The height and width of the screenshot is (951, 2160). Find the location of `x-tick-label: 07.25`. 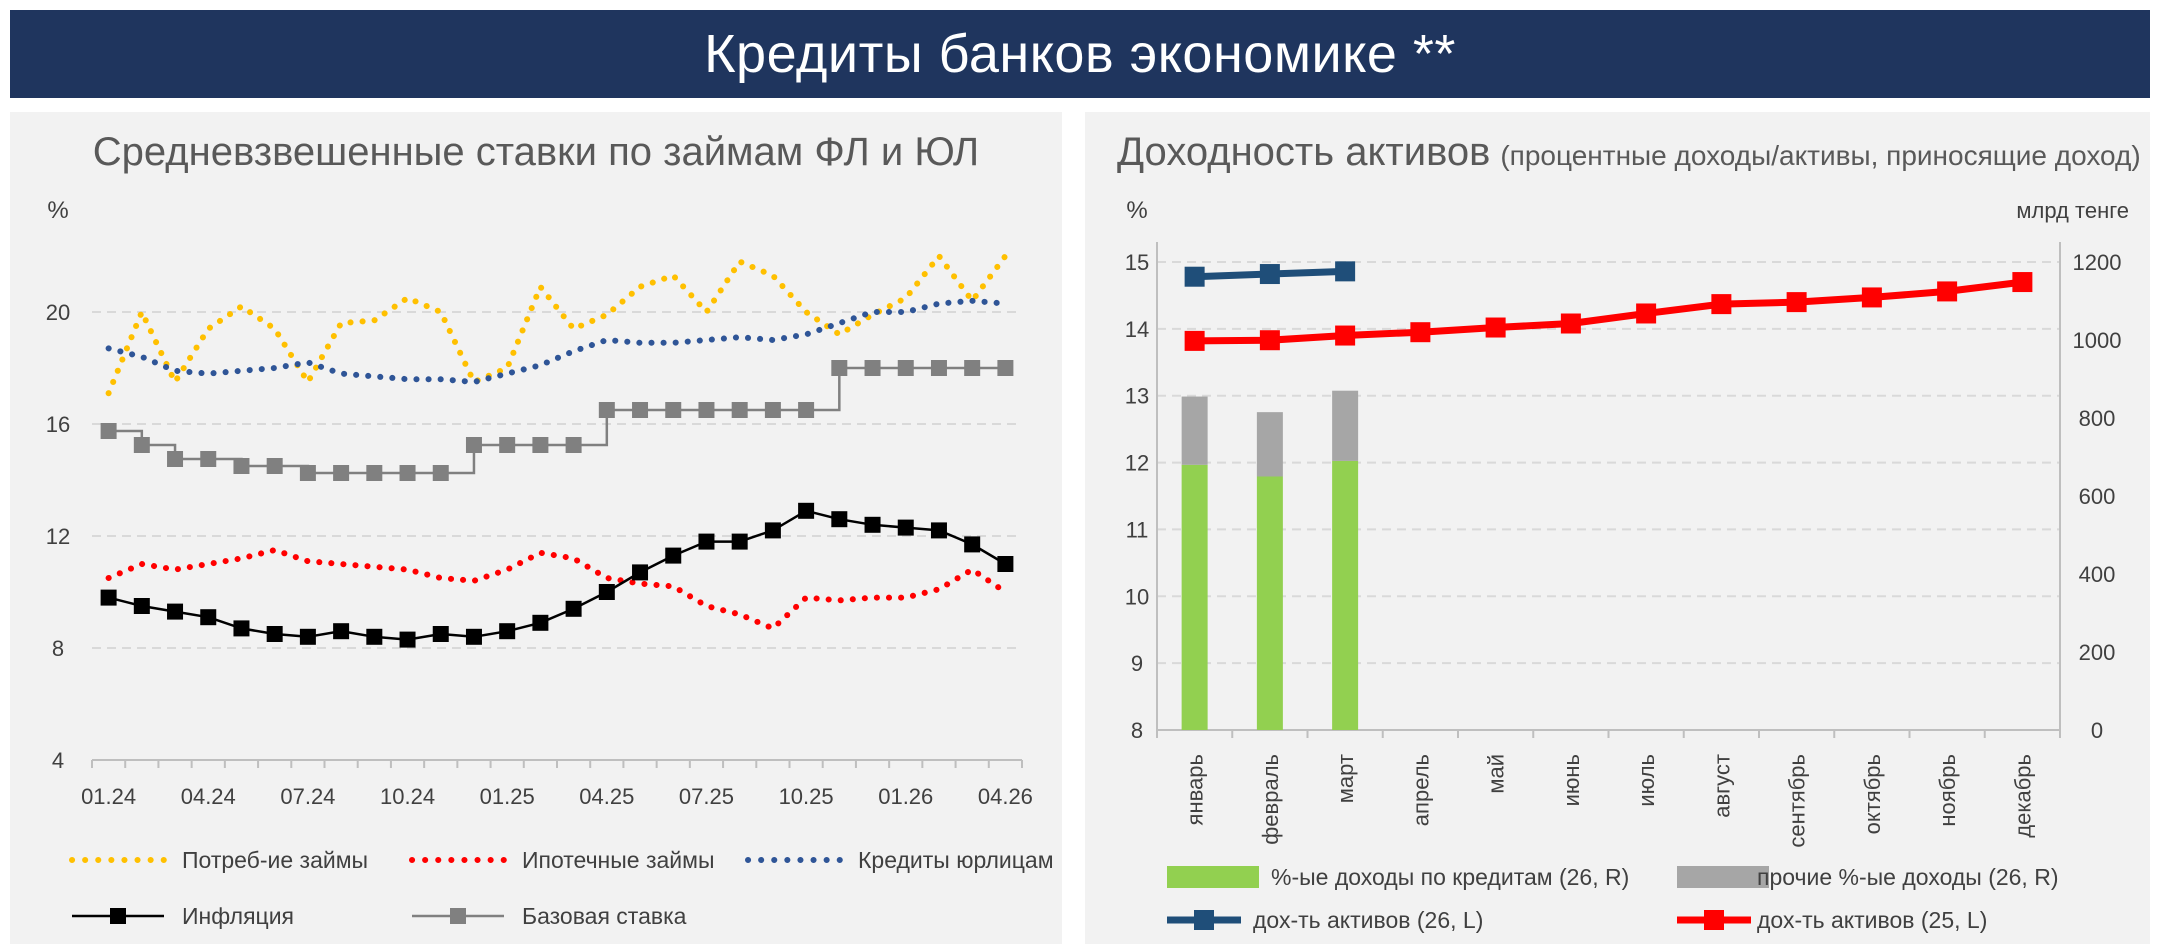

x-tick-label: 07.25 is located at coordinates (706, 796).